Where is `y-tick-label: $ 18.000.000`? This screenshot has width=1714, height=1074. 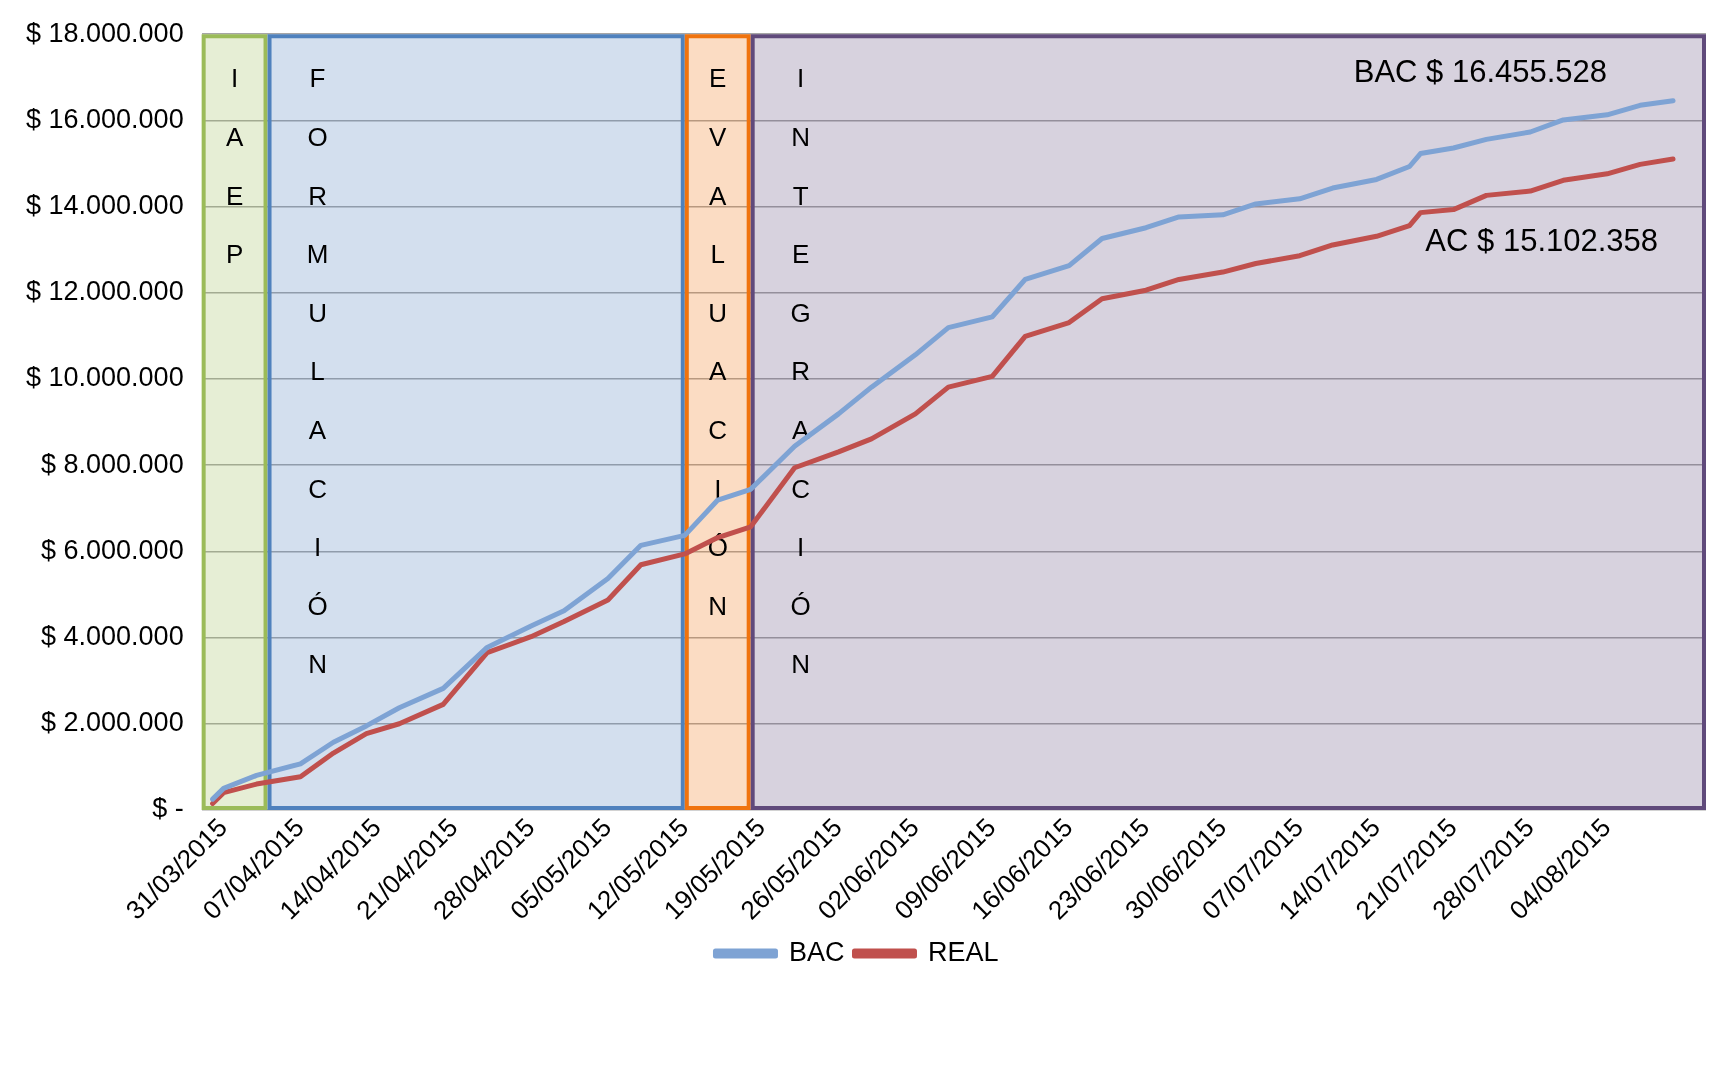
y-tick-label: $ 18.000.000 is located at coordinates (104, 32).